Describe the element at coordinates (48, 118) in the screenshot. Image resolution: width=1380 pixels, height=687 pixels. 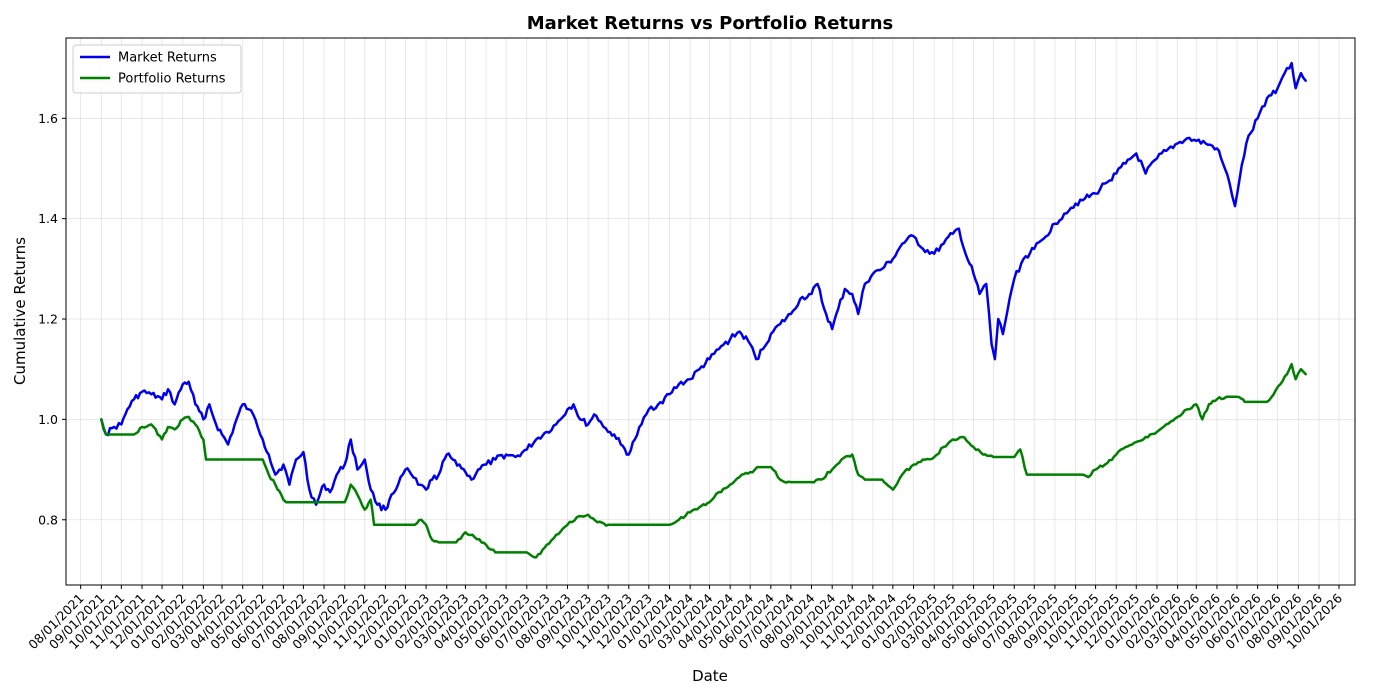
I see `y-tick-label: 1.6` at that location.